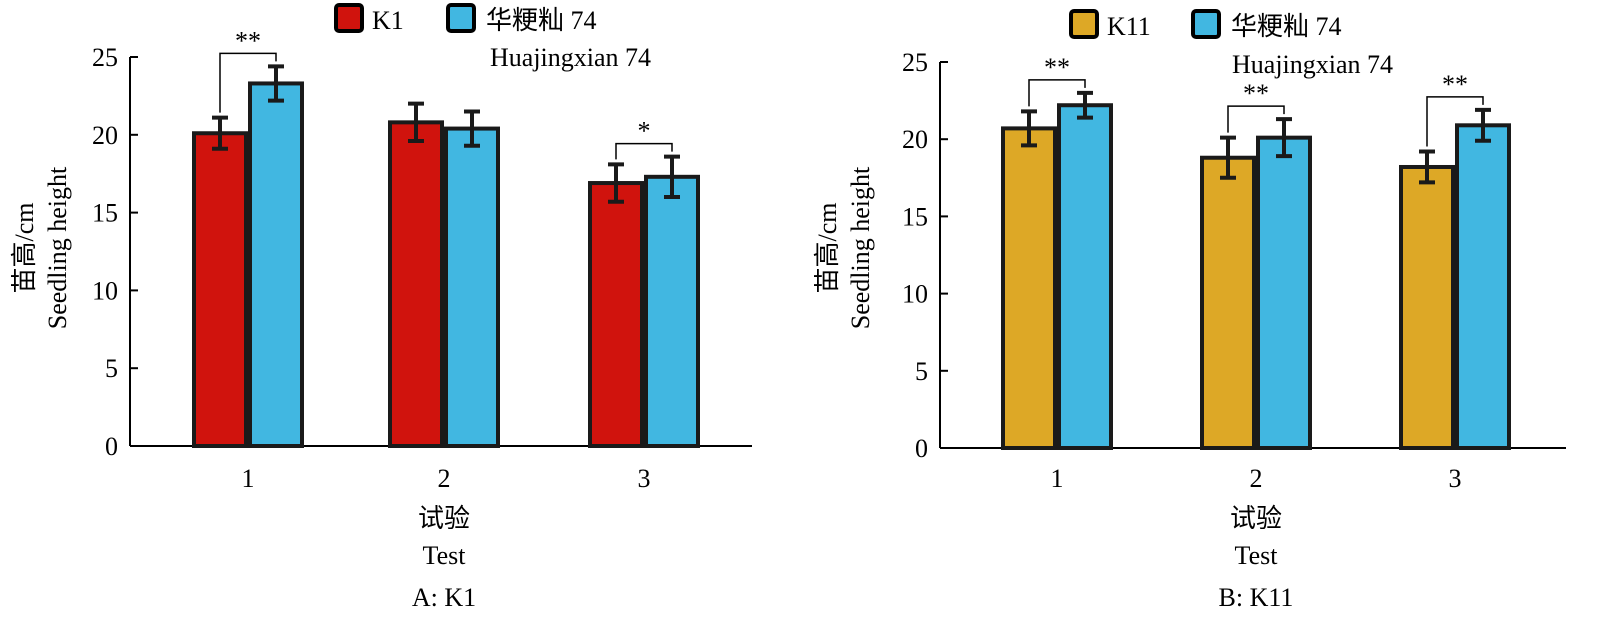 The image size is (1622, 638). I want to click on panel-a-errorbar-s1-c2, so click(672, 177).